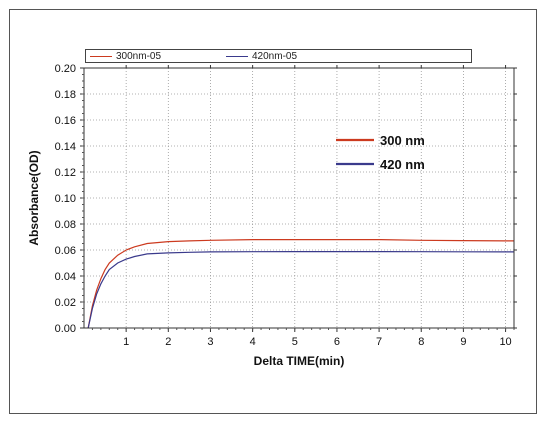 The height and width of the screenshot is (426, 548). Describe the element at coordinates (210, 342) in the screenshot. I see `x-tick-label: 3` at that location.